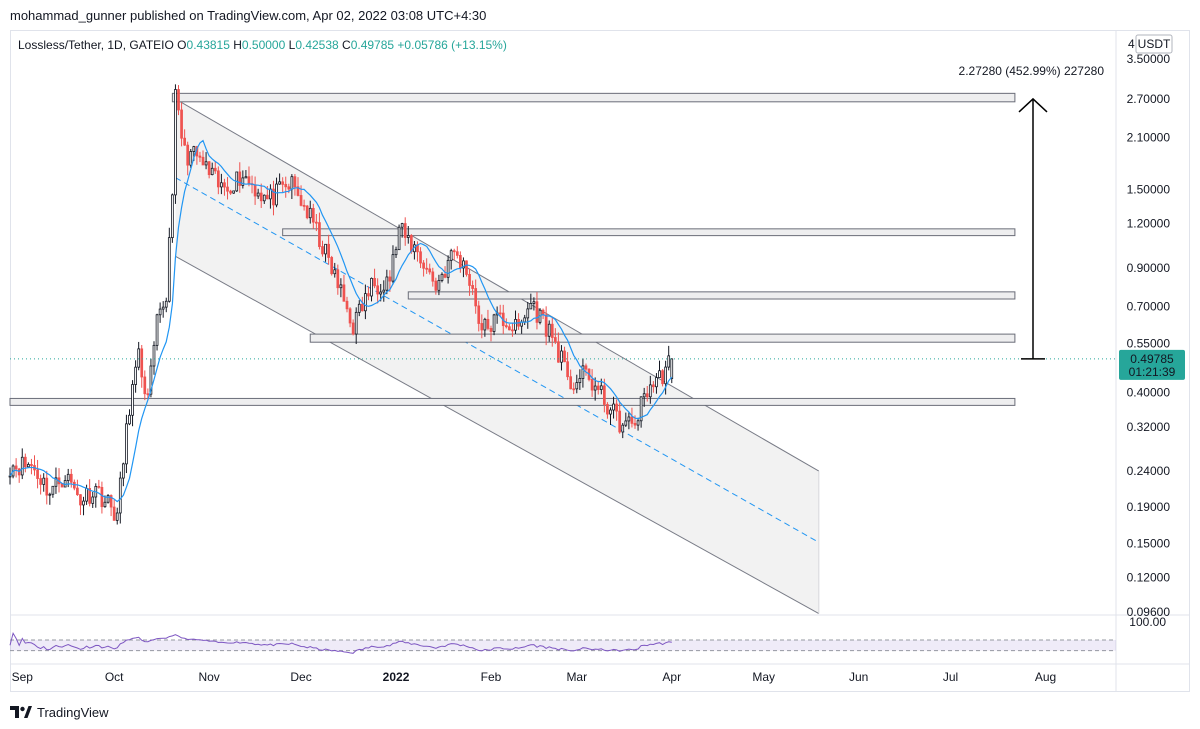  Describe the element at coordinates (1147, 622) in the screenshot. I see `rsi-level-label: 100.00` at that location.